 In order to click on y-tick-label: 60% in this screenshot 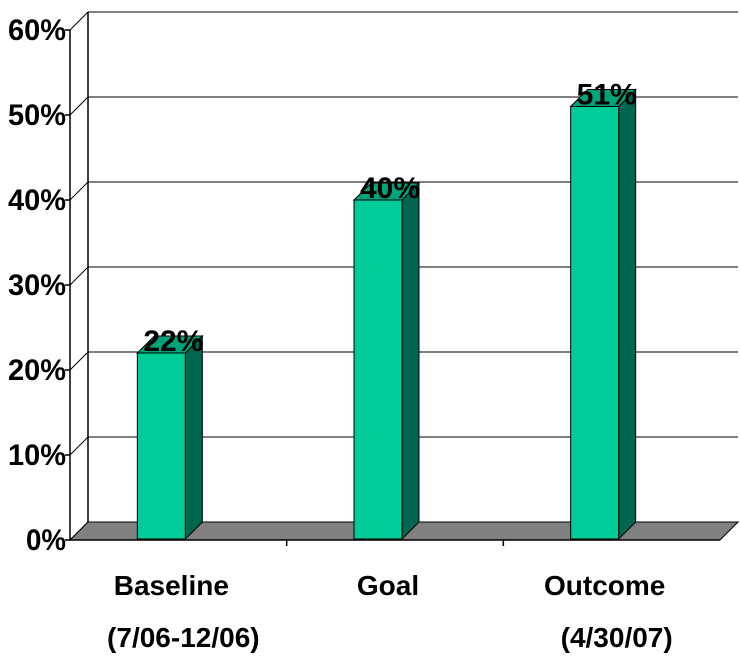, I will do `click(37, 30)`.